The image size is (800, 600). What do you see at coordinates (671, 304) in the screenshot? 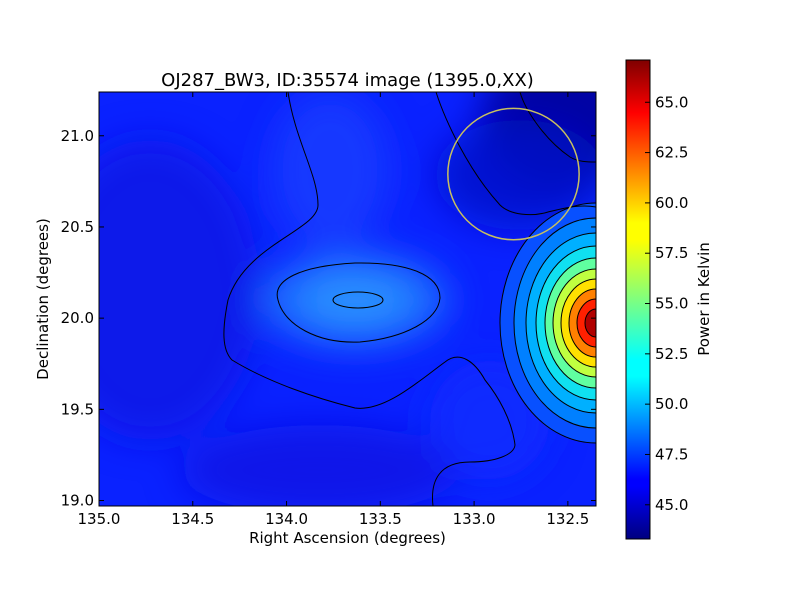
I see `colorbar-tick-label: 55.0` at bounding box center [671, 304].